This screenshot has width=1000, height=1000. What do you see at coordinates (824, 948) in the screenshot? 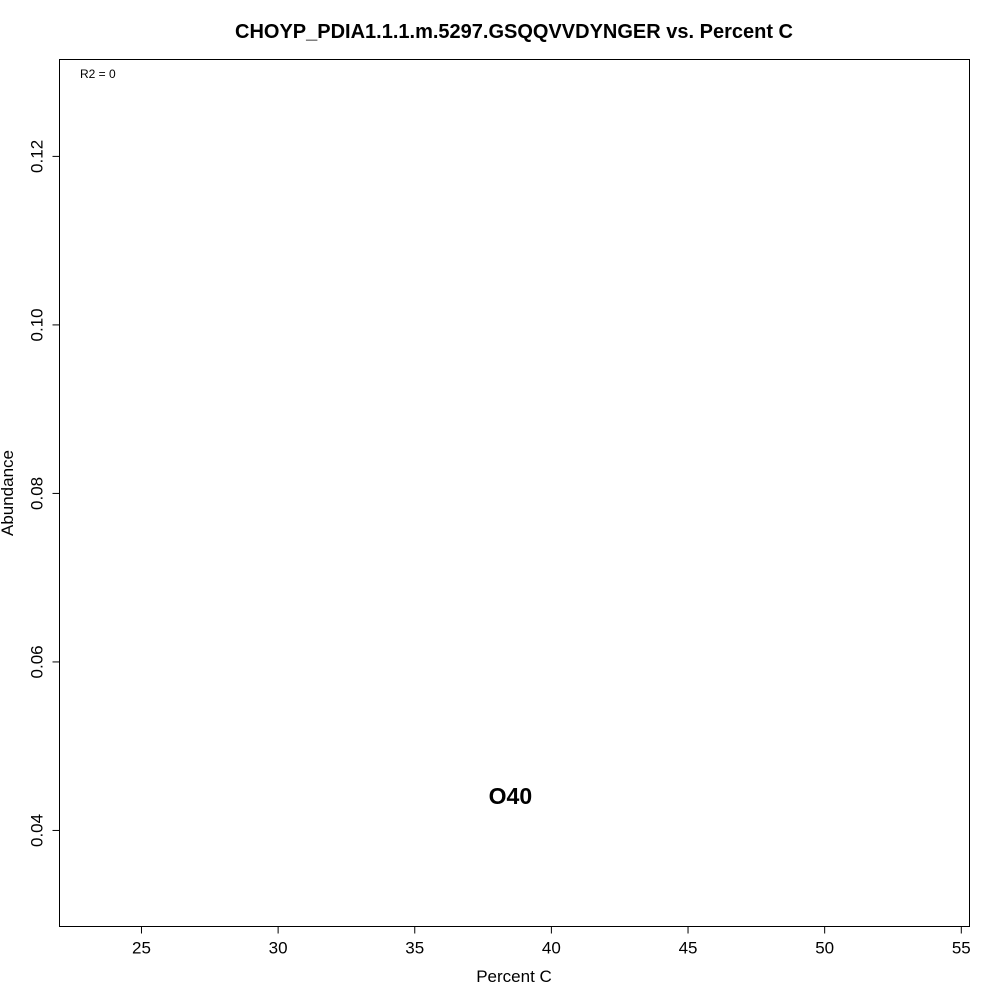
I see `x-tick-label: 50` at bounding box center [824, 948].